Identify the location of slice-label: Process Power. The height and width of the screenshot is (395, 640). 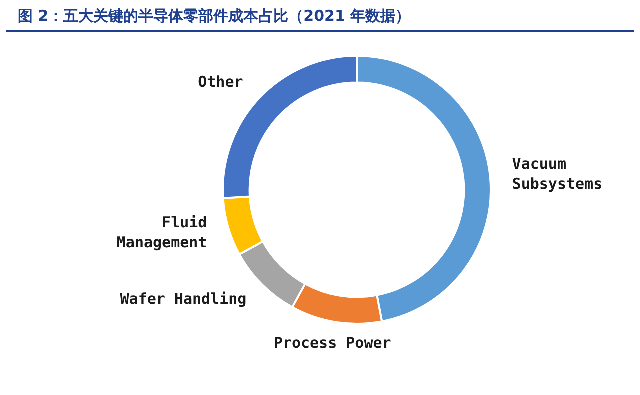
(333, 343).